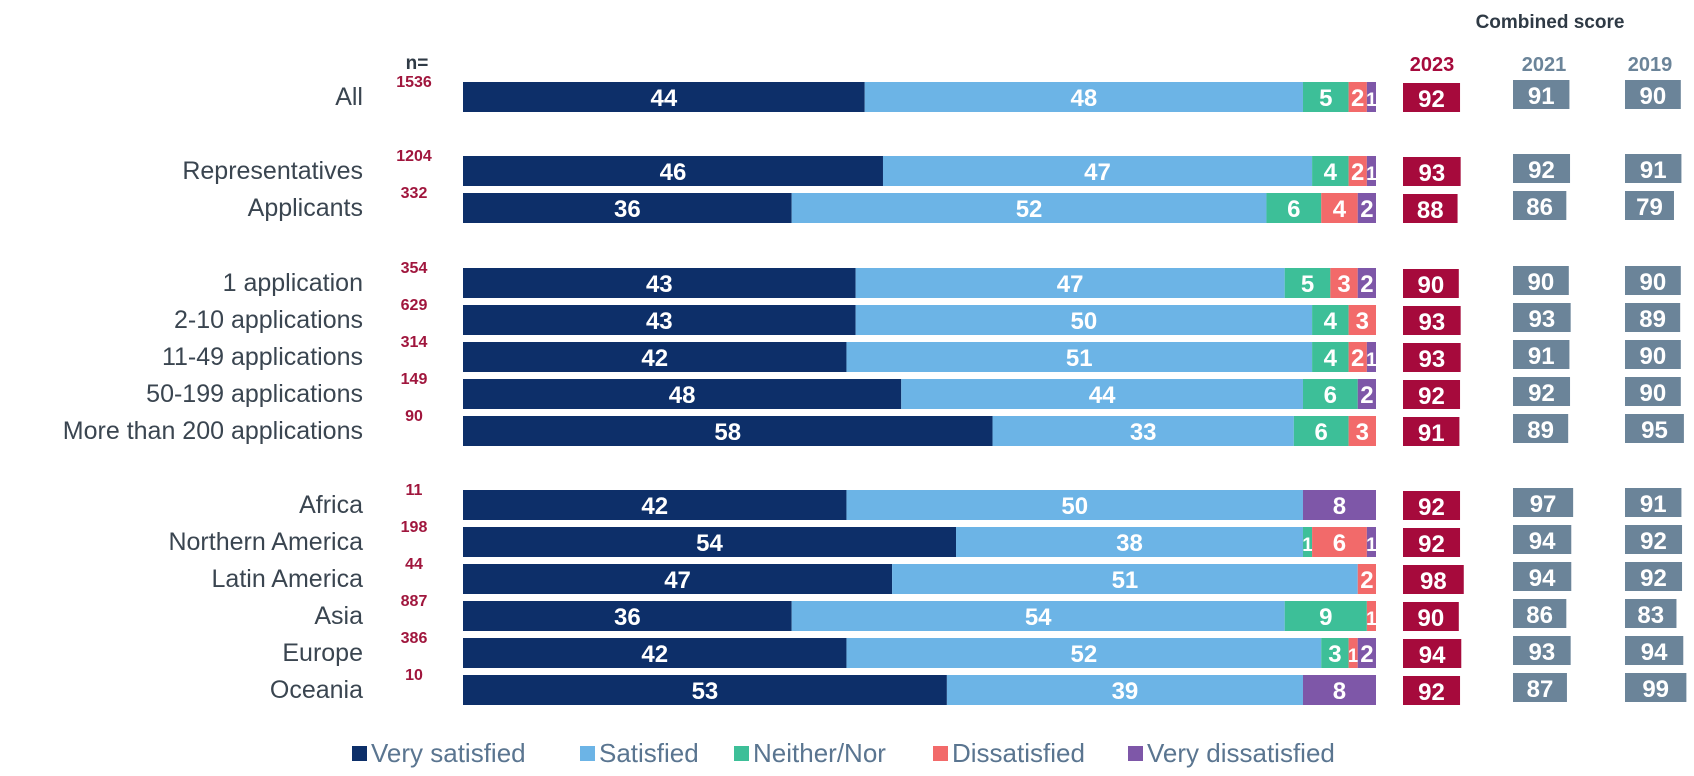  What do you see at coordinates (254, 394) in the screenshot?
I see `row-label-50-199-applications: 50-199 applications` at bounding box center [254, 394].